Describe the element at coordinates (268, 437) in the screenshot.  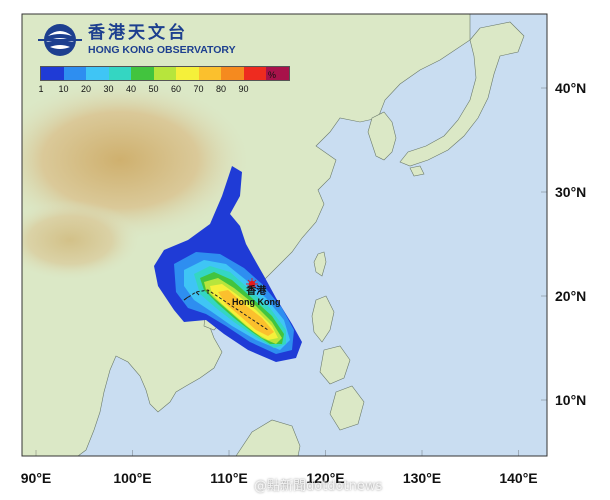
I see `borneo-coast` at that location.